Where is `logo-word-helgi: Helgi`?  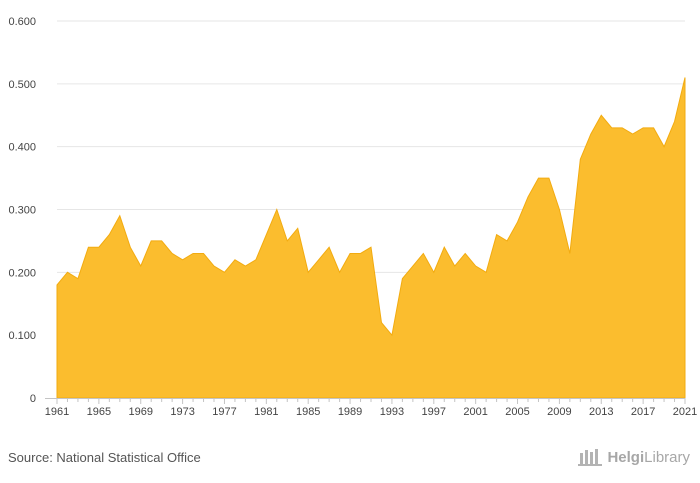
logo-word-helgi: Helgi is located at coordinates (626, 457).